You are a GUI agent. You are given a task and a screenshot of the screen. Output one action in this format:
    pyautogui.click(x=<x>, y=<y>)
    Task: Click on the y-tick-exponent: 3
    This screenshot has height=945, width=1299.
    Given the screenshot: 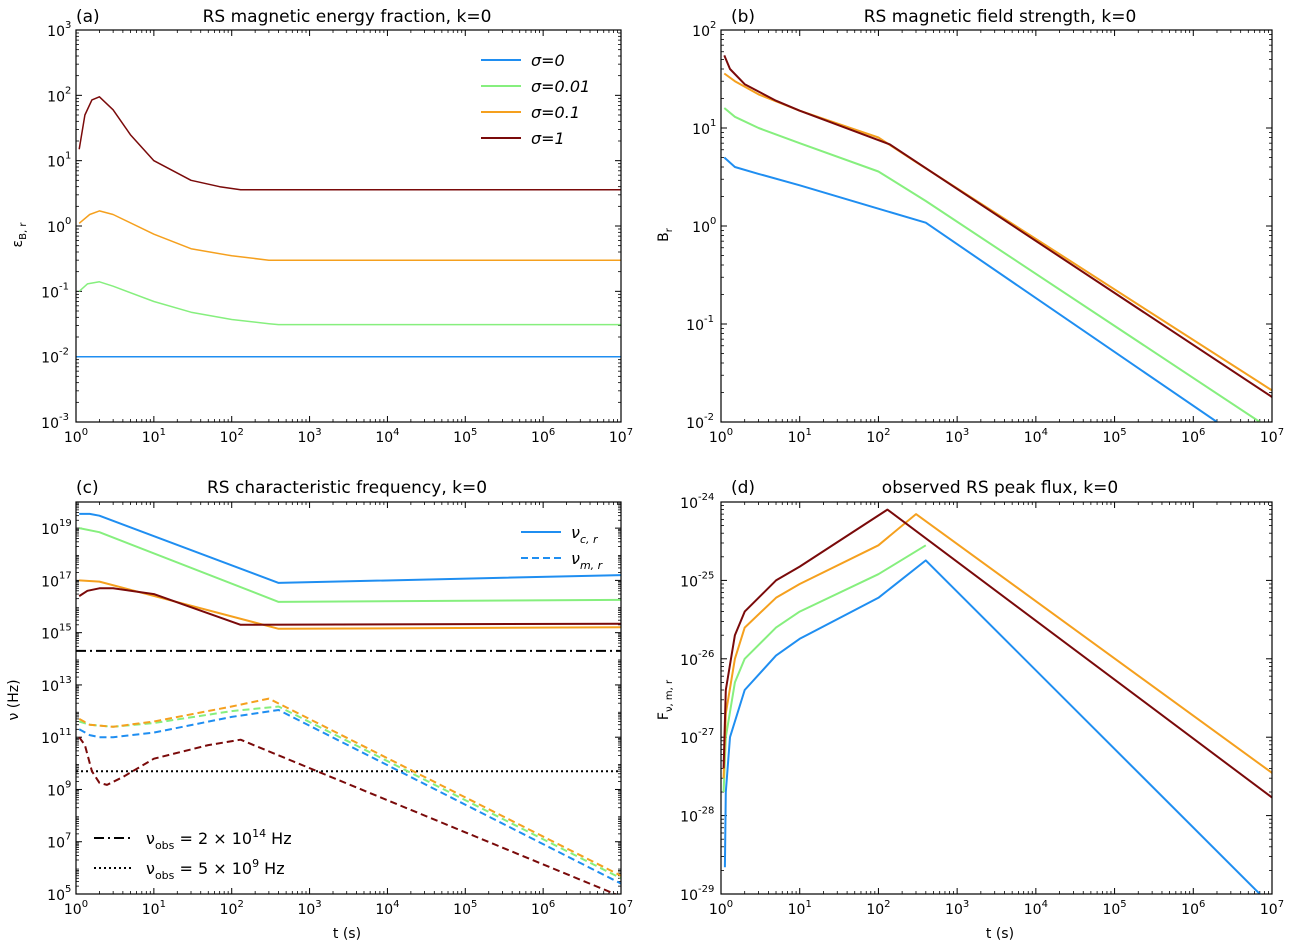 What is the action you would take?
    pyautogui.click(x=68, y=25)
    